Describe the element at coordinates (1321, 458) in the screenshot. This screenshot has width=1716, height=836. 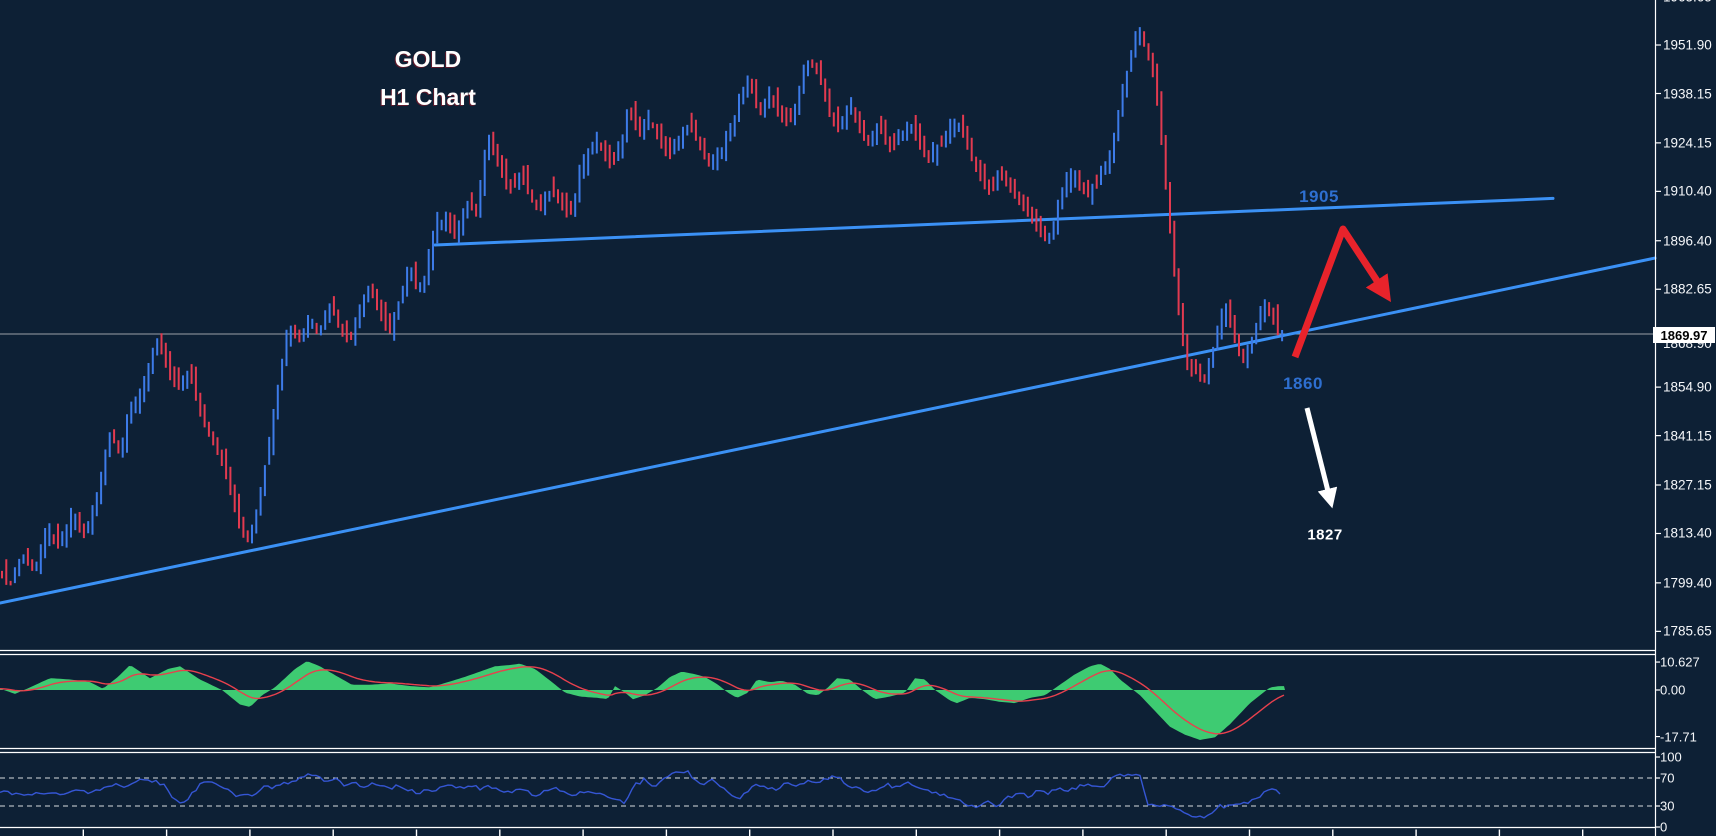
I see `white-arrow` at that location.